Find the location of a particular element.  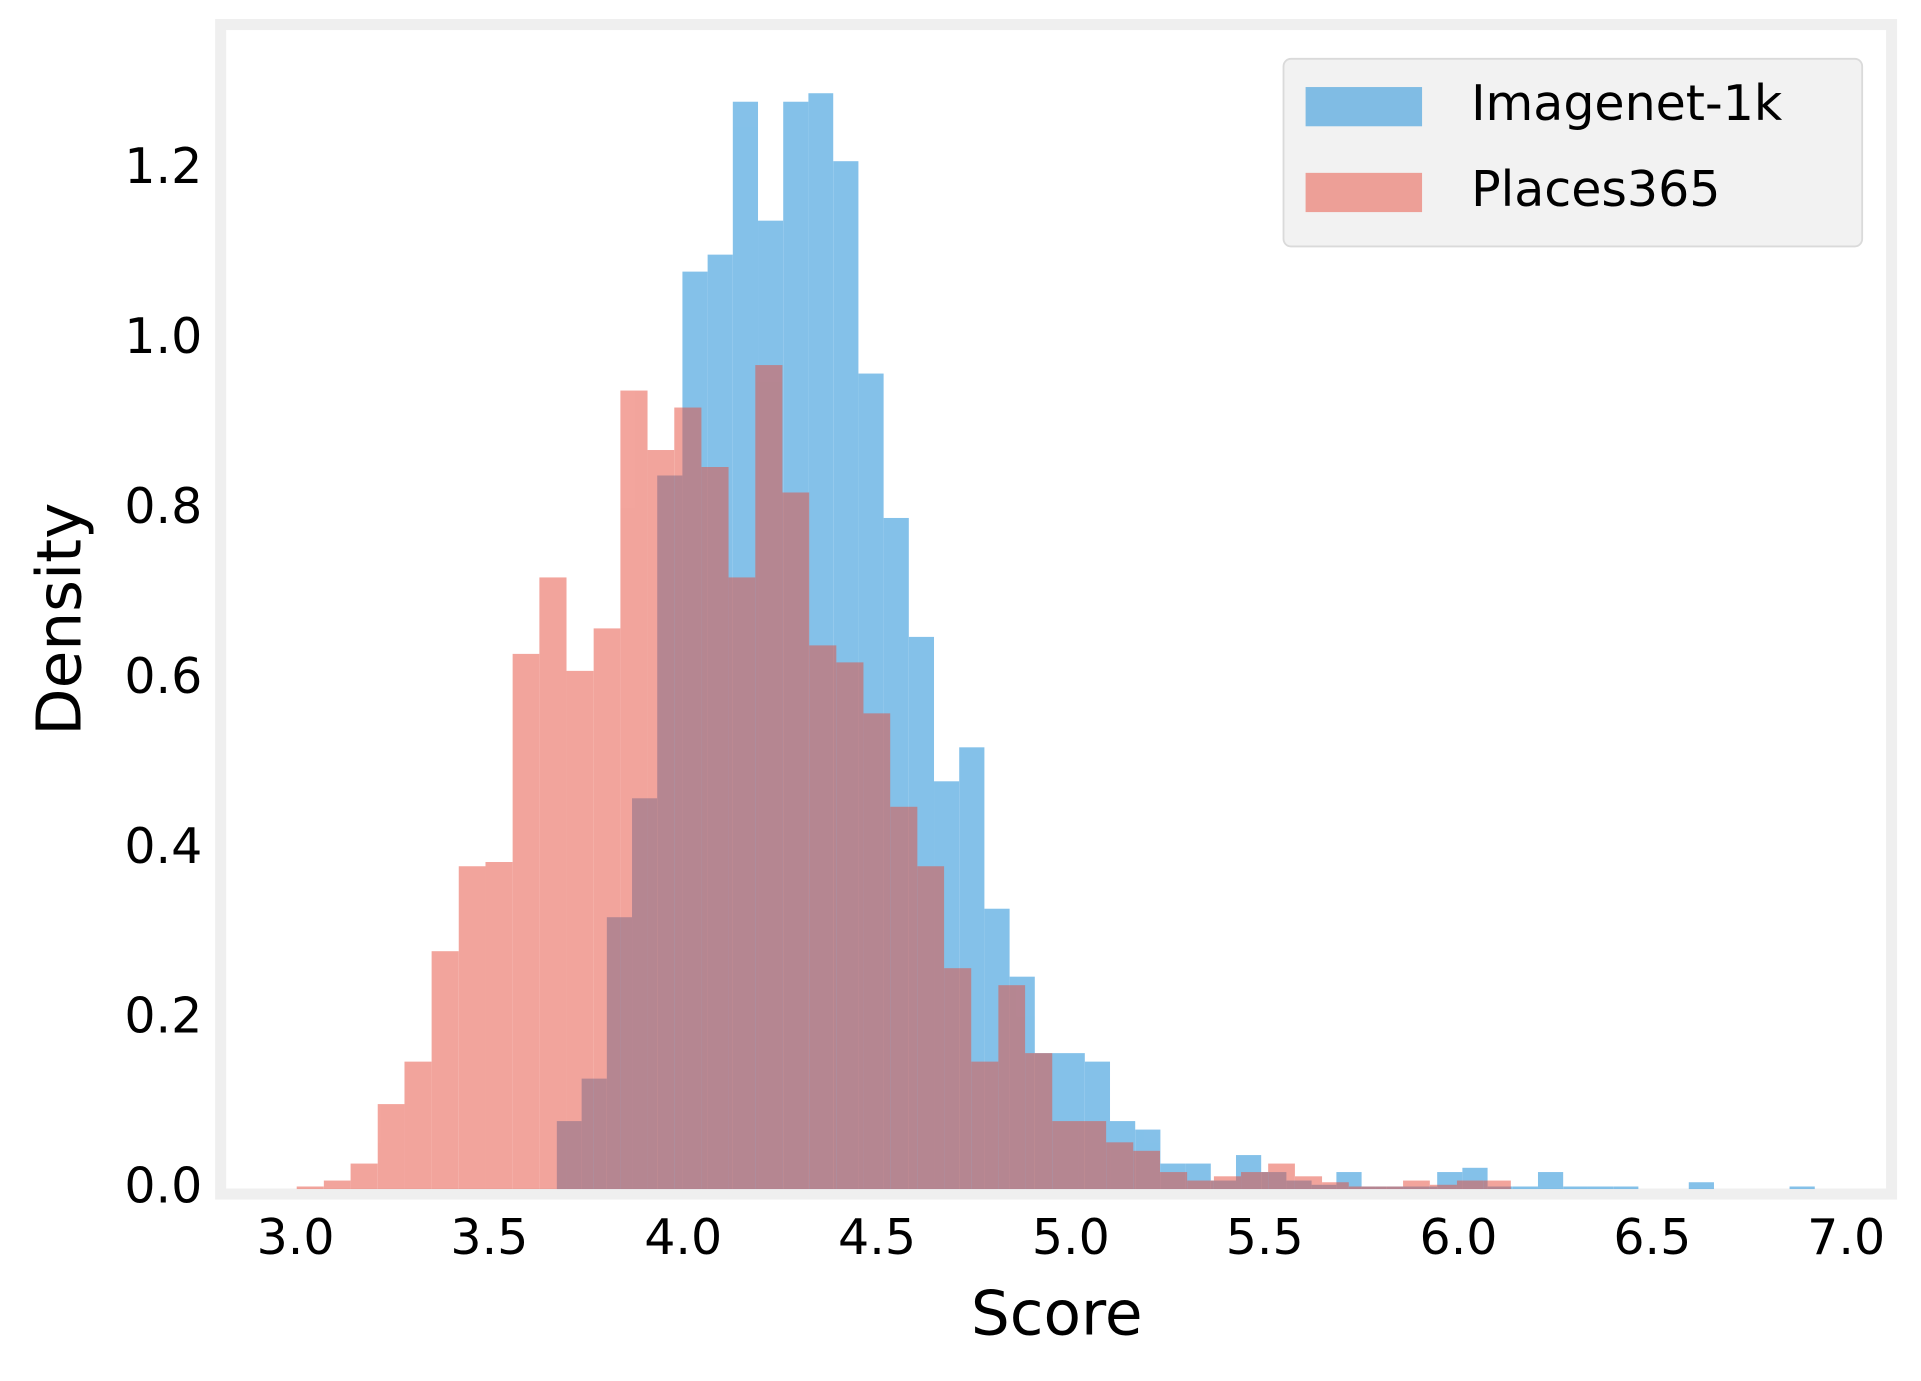

y-tick-label: 0.4 is located at coordinates (163, 846).